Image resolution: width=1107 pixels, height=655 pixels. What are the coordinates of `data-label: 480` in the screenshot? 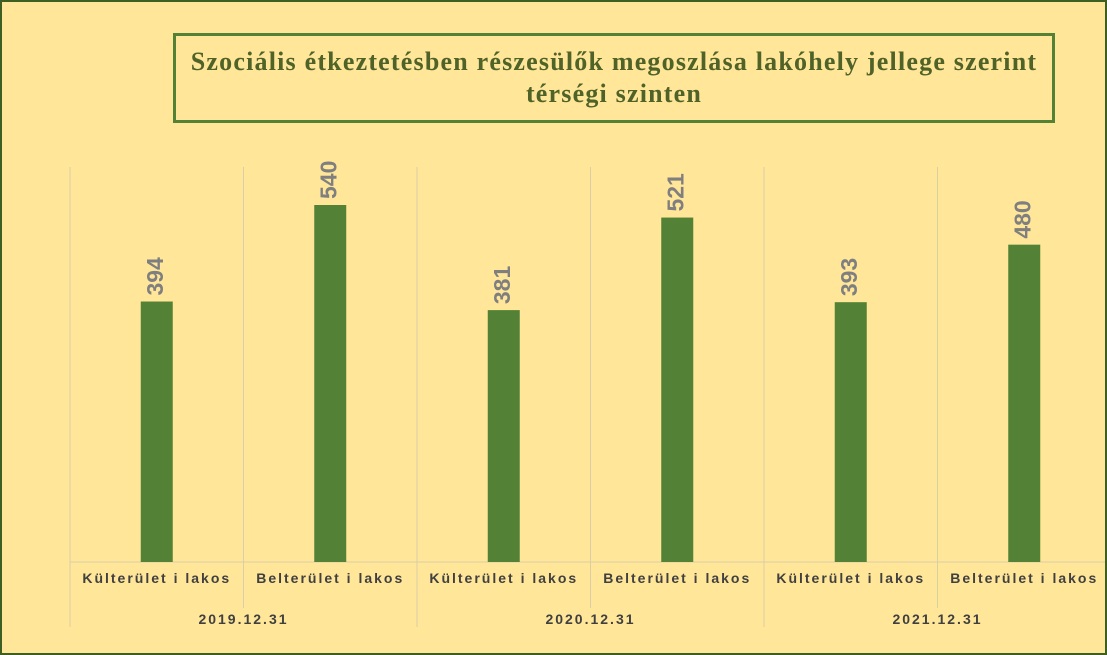 It's located at (1022, 219).